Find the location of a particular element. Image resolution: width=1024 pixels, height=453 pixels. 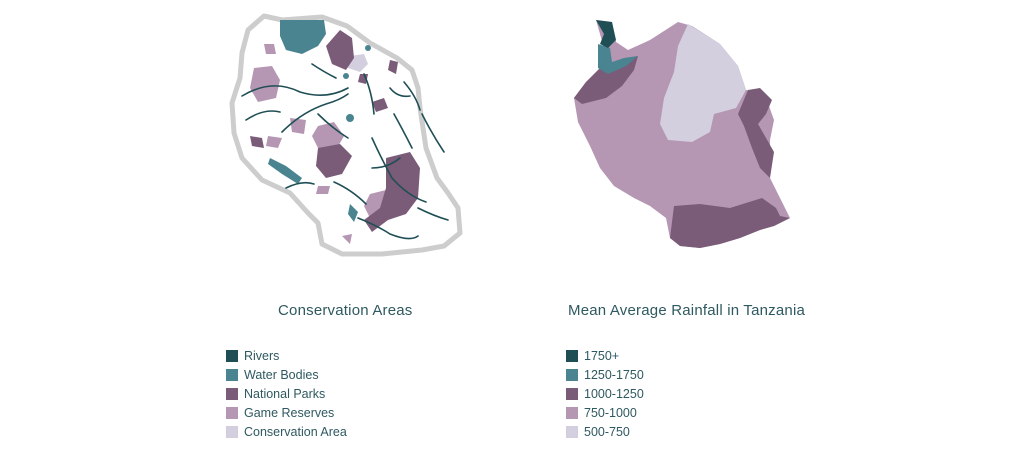

legend-label: Game Reserves is located at coordinates (289, 413).